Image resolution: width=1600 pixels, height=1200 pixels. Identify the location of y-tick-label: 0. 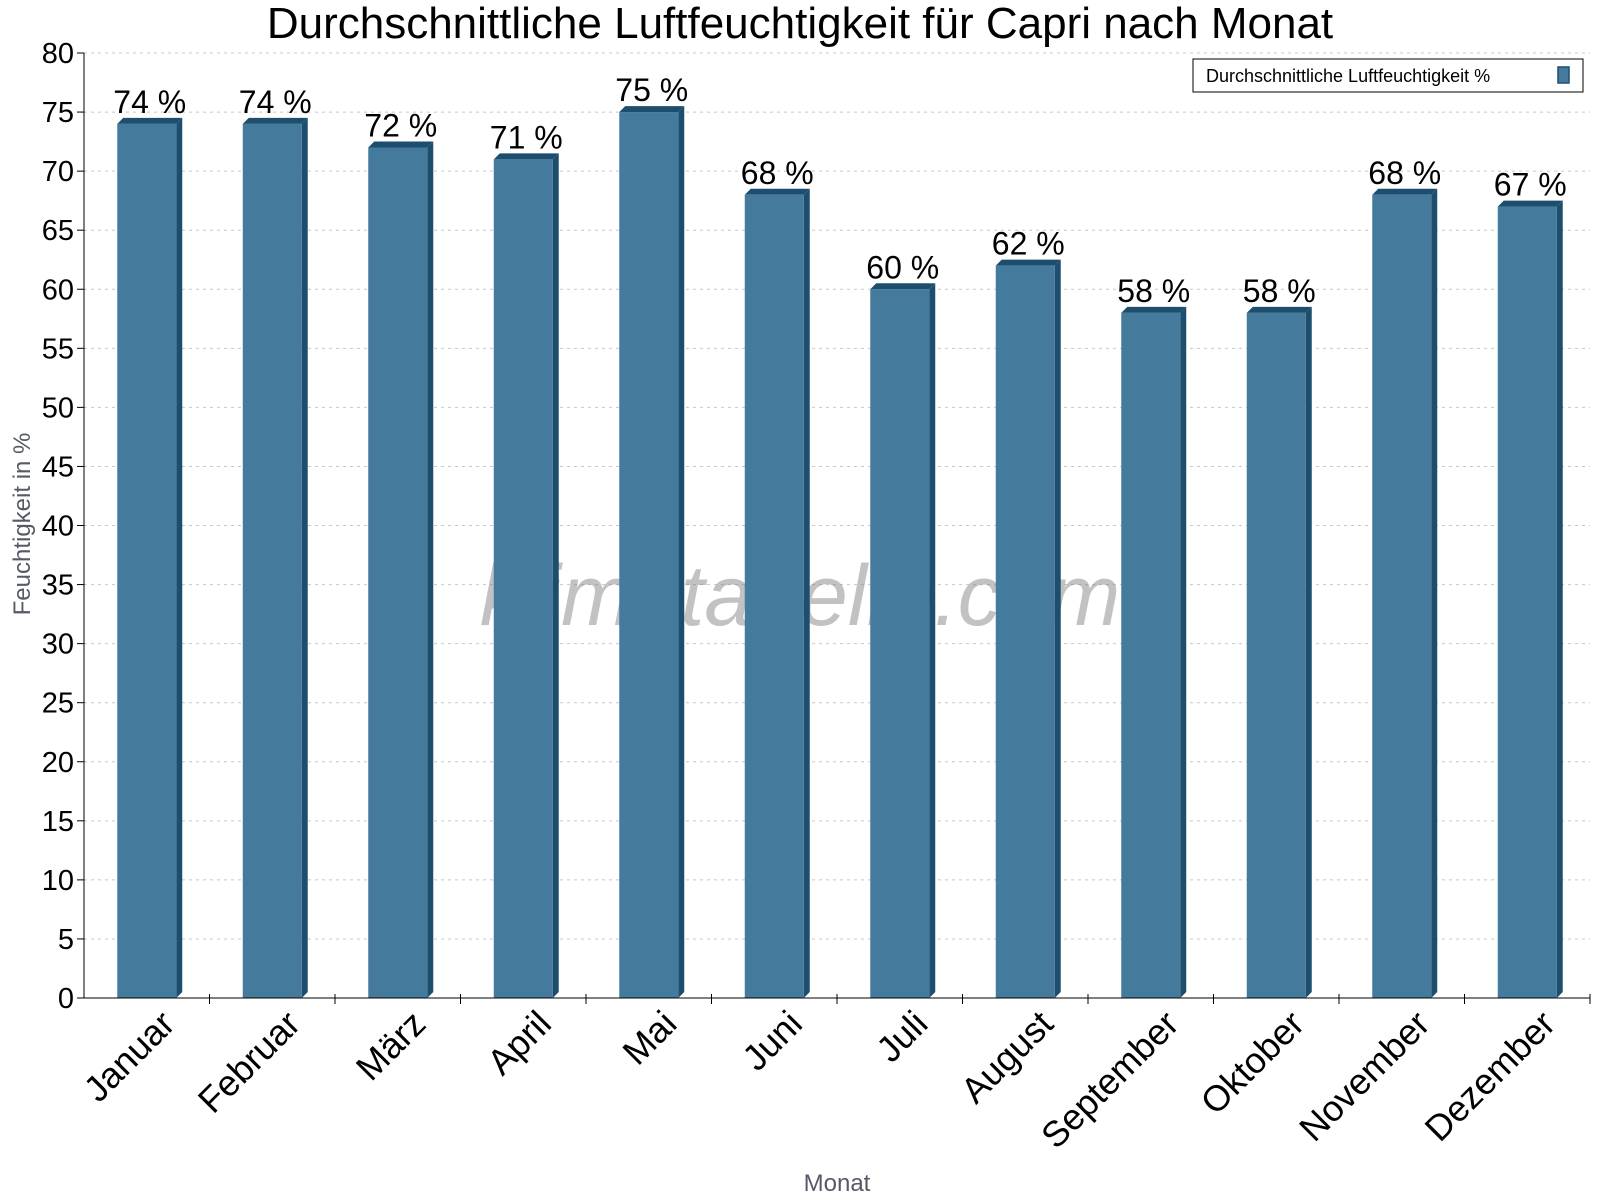
(66, 999).